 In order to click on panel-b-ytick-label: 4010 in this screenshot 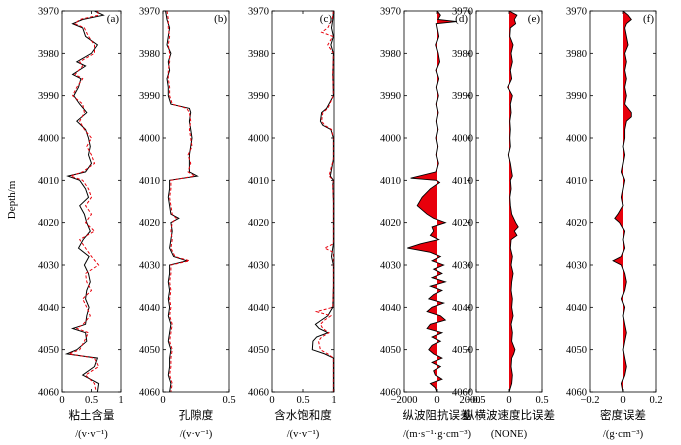, I will do `click(149, 181)`.